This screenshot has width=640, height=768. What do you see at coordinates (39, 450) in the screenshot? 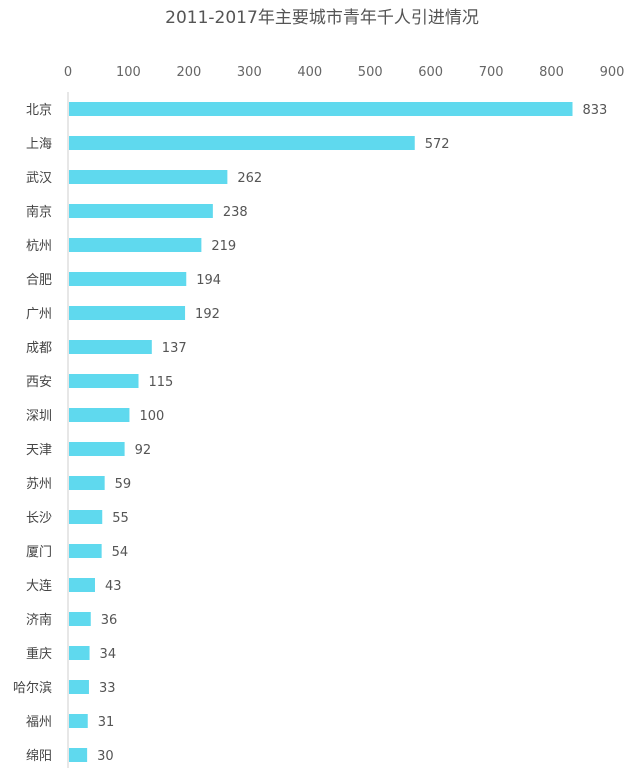
I see `category-label: 天津` at bounding box center [39, 450].